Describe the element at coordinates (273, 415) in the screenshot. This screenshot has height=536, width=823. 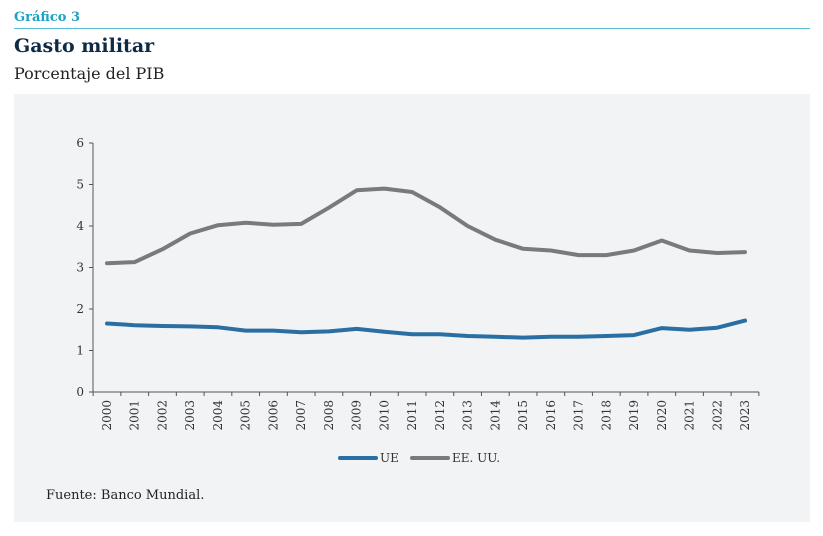
I see `x-tick-label: 2006` at that location.